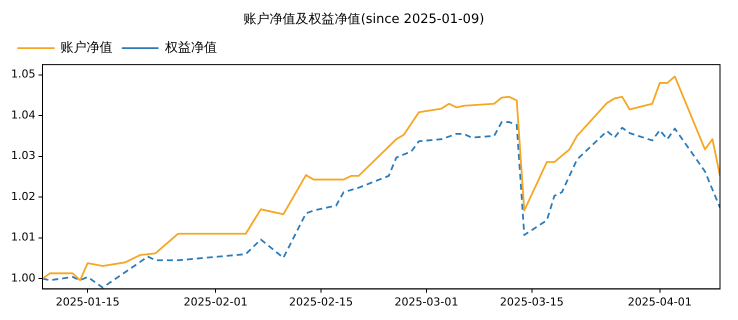 This screenshot has width=738, height=320. What do you see at coordinates (364, 20) in the screenshot?
I see `chart-title: 账户净值及权益净值(since 2025-01-09)` at bounding box center [364, 20].